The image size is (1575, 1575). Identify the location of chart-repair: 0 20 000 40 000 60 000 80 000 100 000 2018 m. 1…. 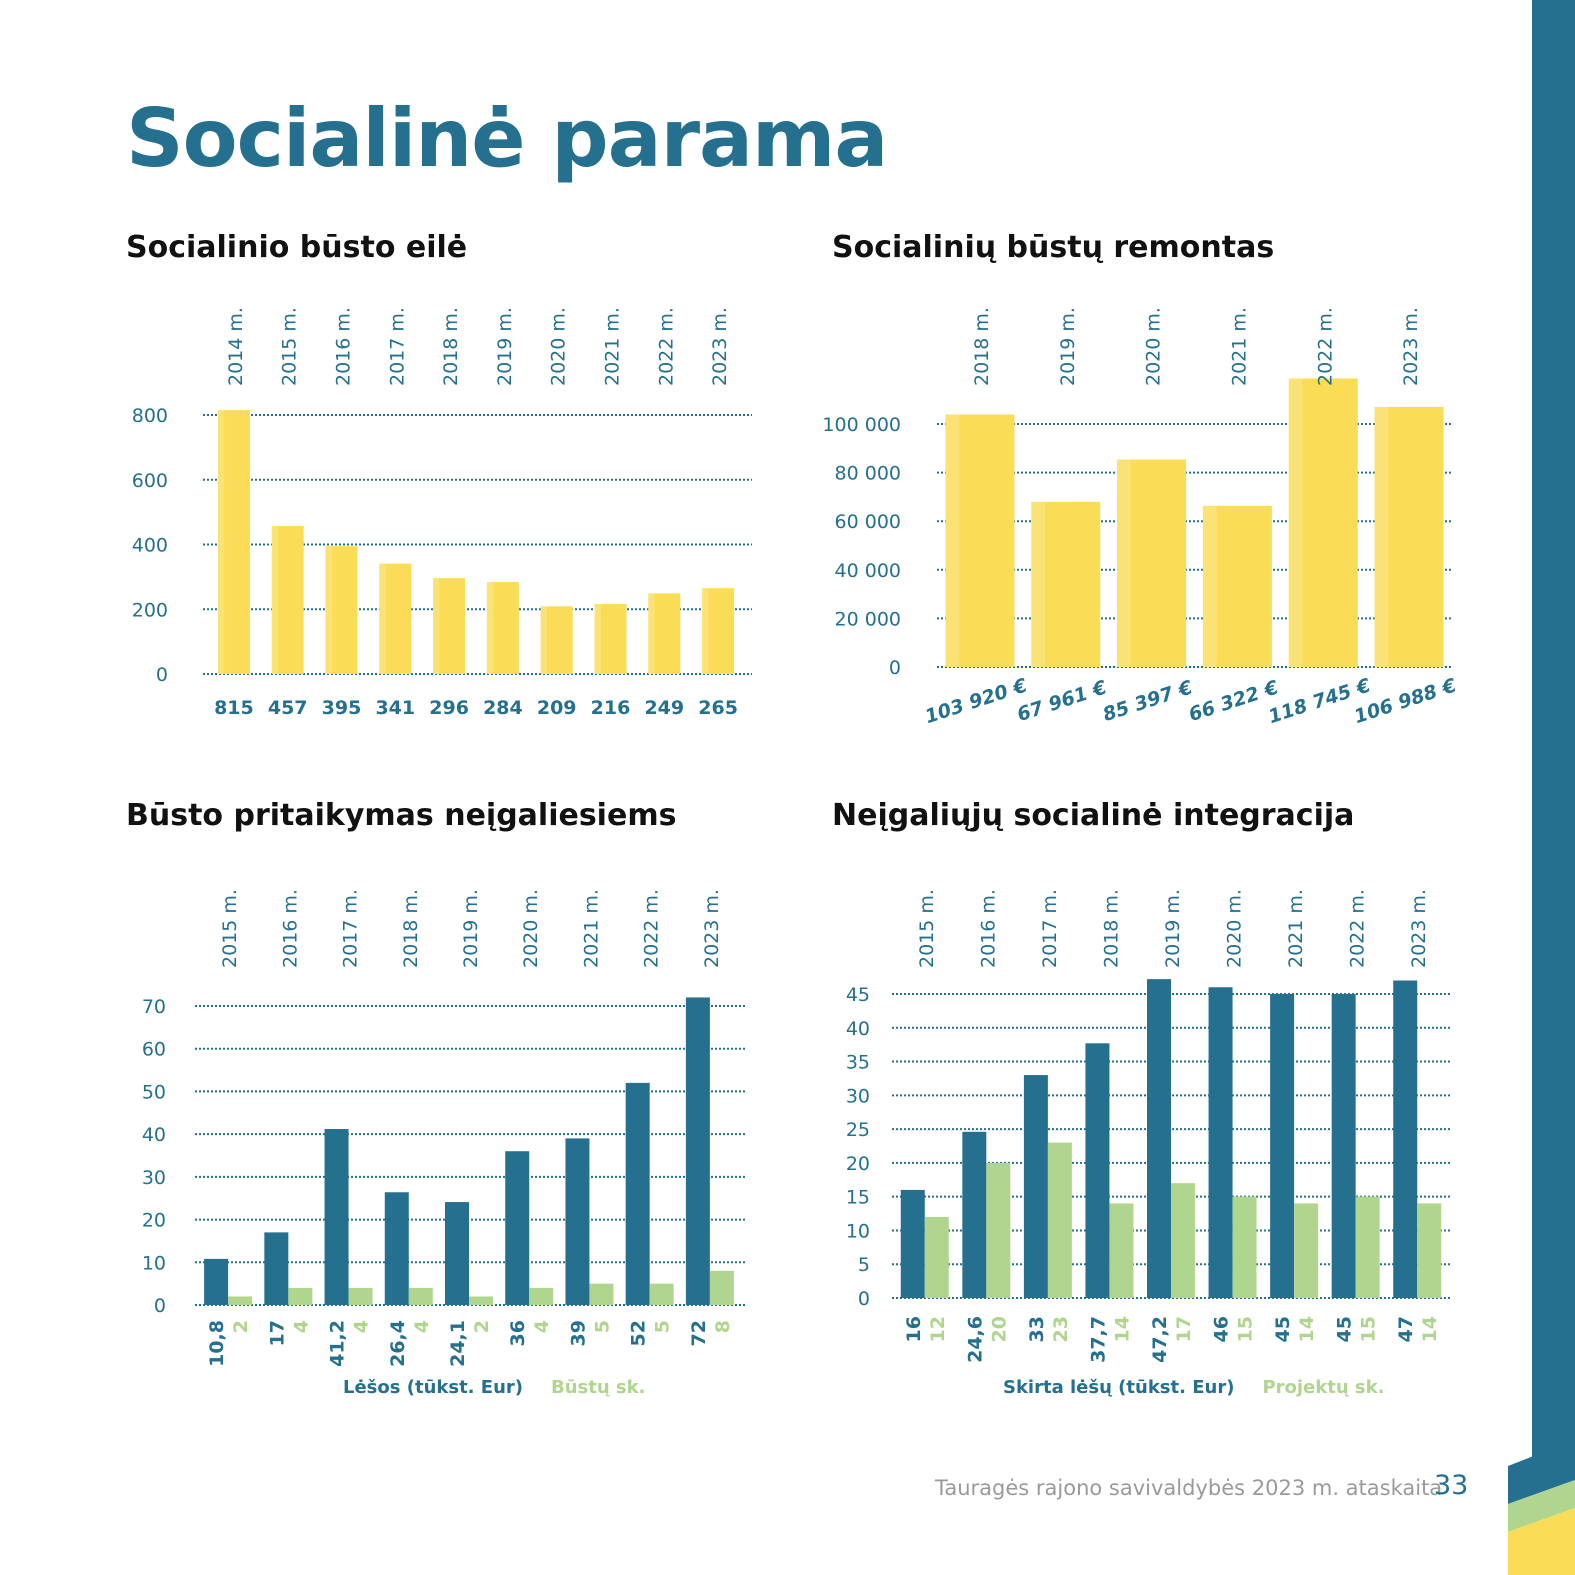
(1140, 517).